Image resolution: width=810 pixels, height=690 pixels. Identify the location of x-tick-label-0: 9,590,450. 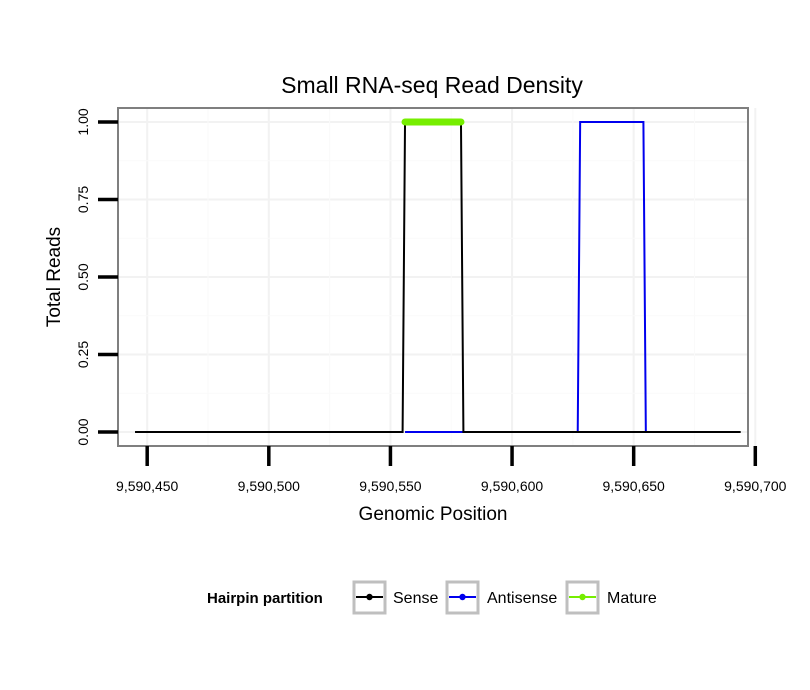
(147, 486).